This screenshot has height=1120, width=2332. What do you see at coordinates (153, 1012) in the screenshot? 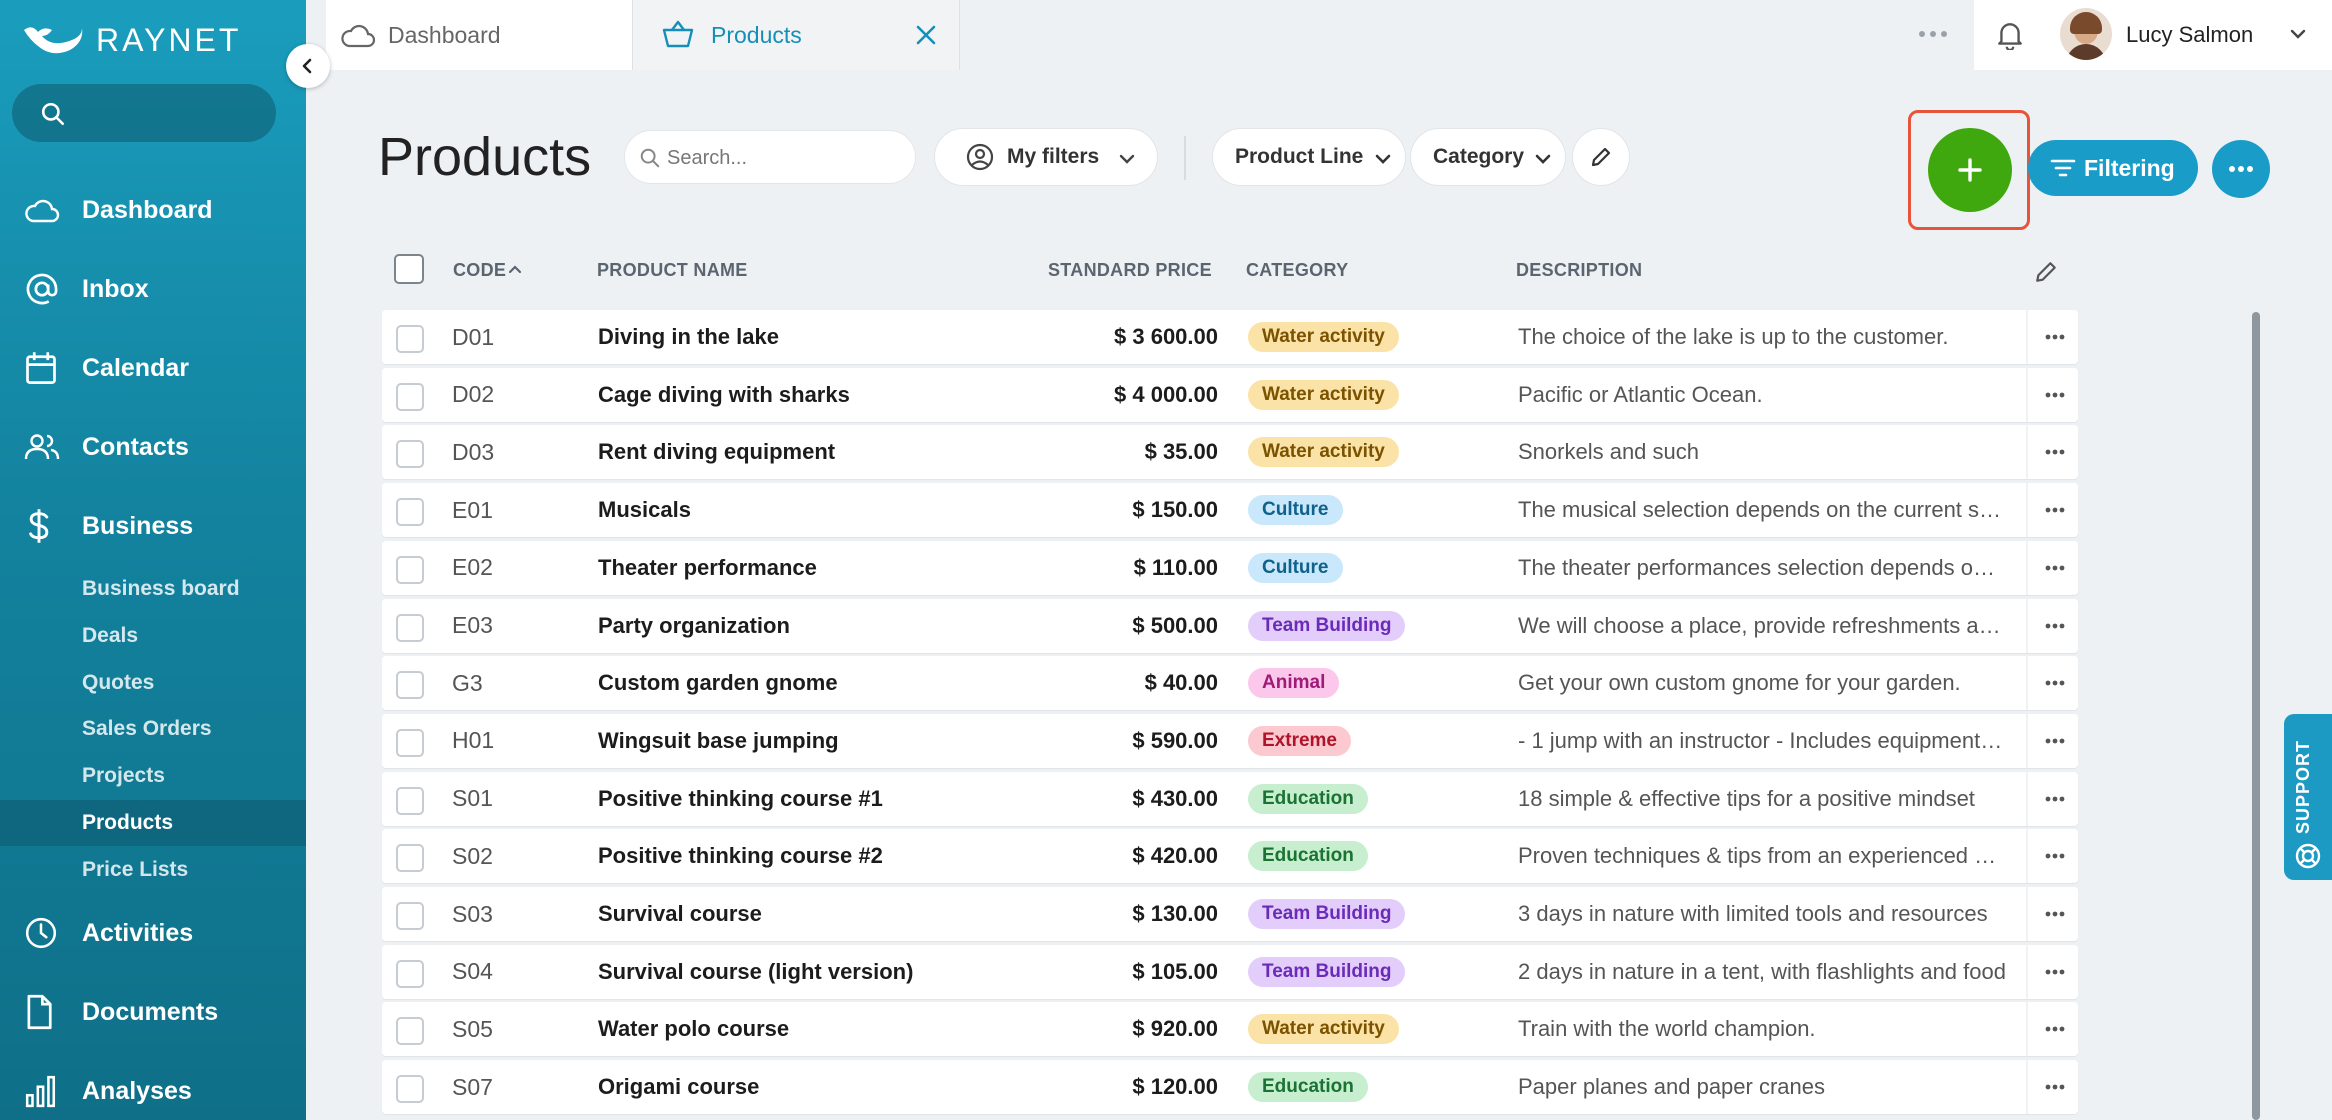
I see `nav-item-documents: Documents` at bounding box center [153, 1012].